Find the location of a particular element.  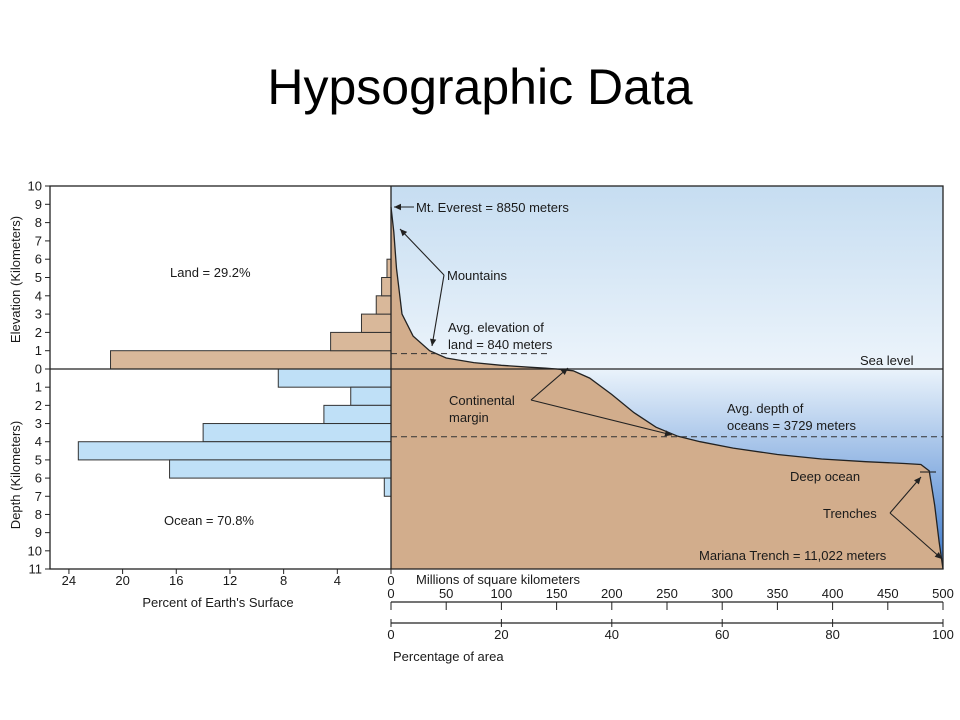

area-tick-label: 200 is located at coordinates (612, 593).